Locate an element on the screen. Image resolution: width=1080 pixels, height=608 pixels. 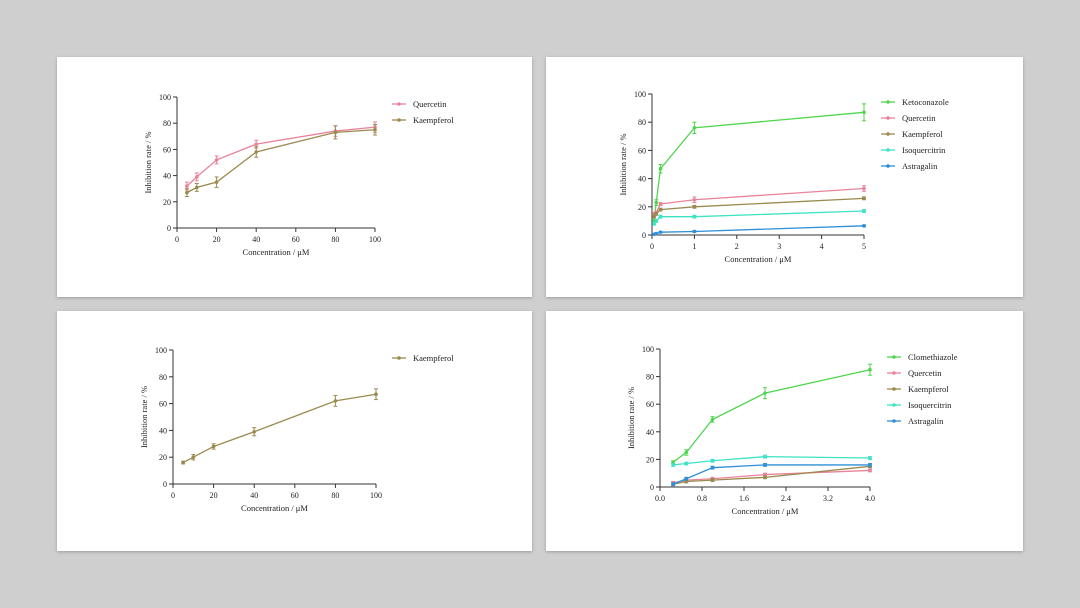
x-tick-label: 4.0 is located at coordinates (870, 498).